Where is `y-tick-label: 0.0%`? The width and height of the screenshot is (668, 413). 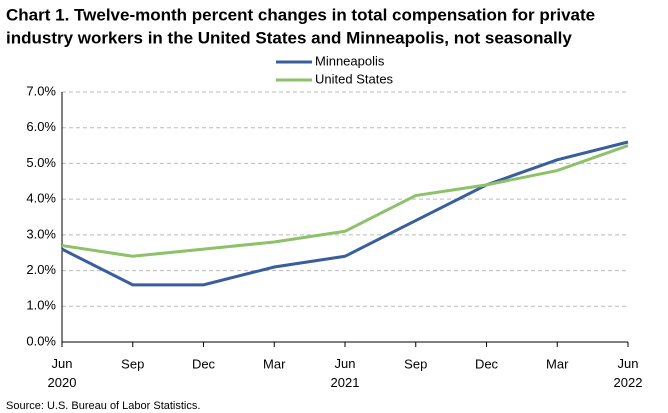
y-tick-label: 0.0% is located at coordinates (41, 340).